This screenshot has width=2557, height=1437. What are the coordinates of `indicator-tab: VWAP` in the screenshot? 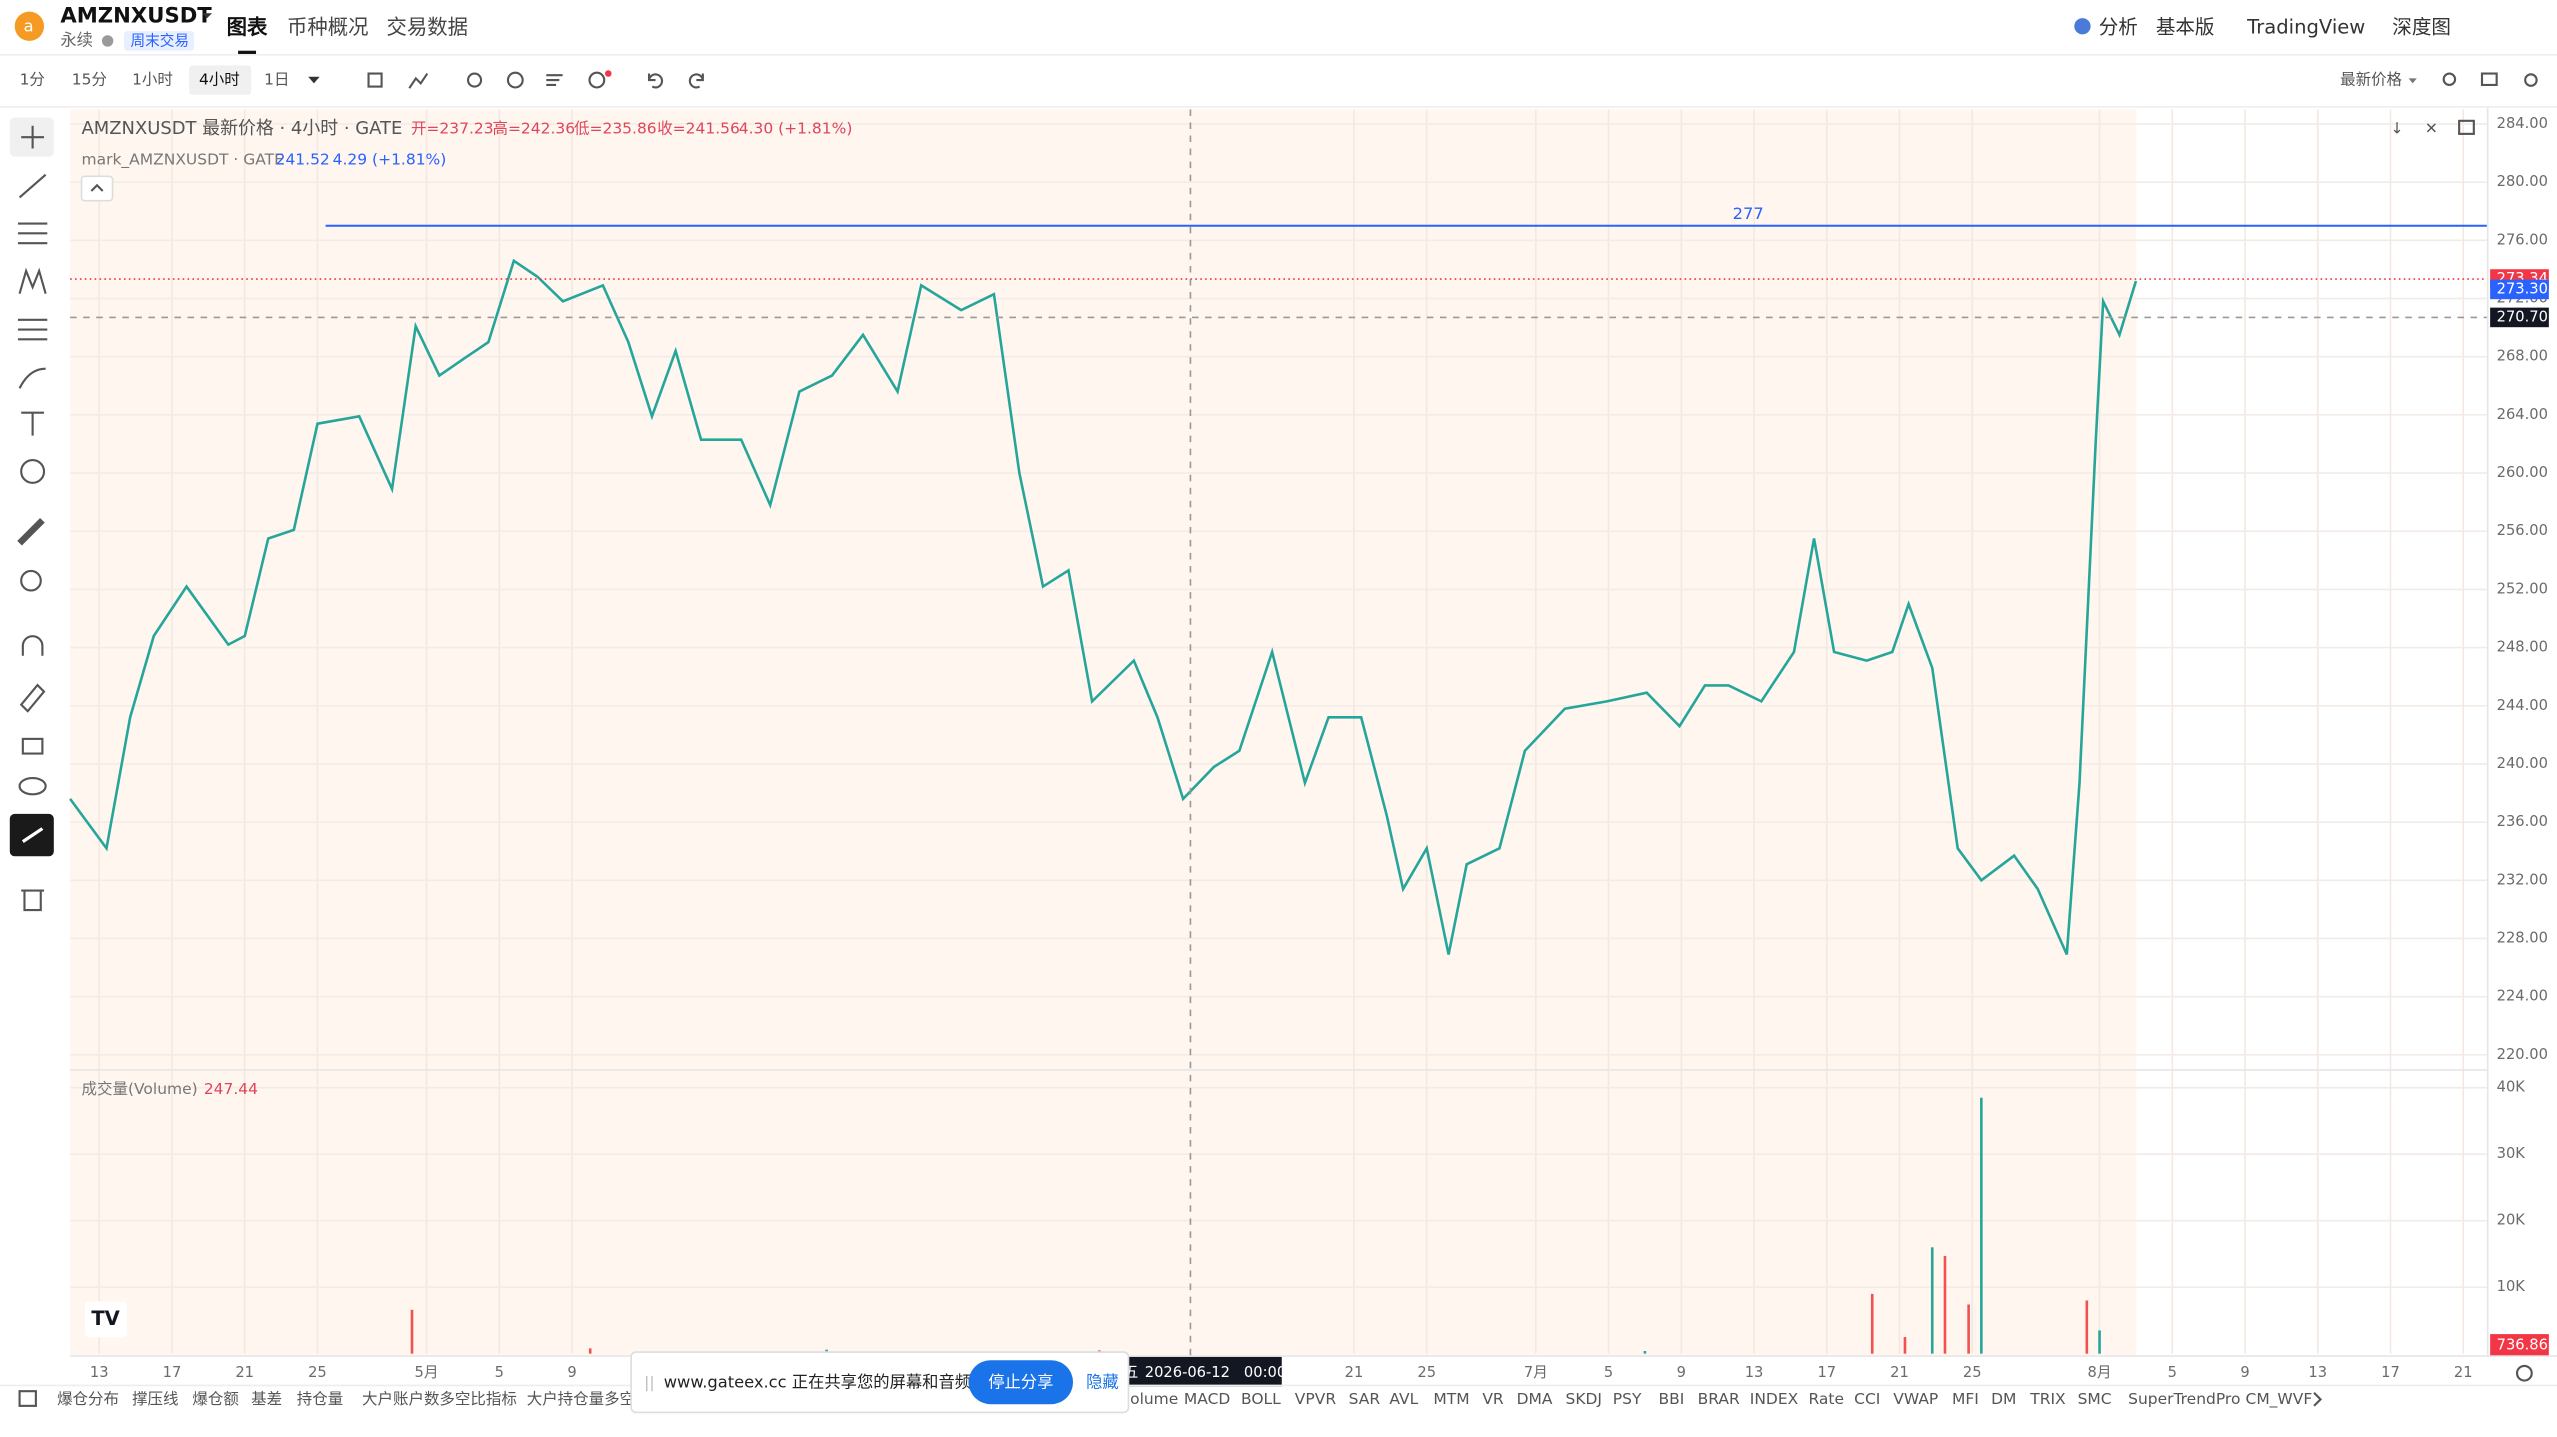 It's located at (1915, 1399).